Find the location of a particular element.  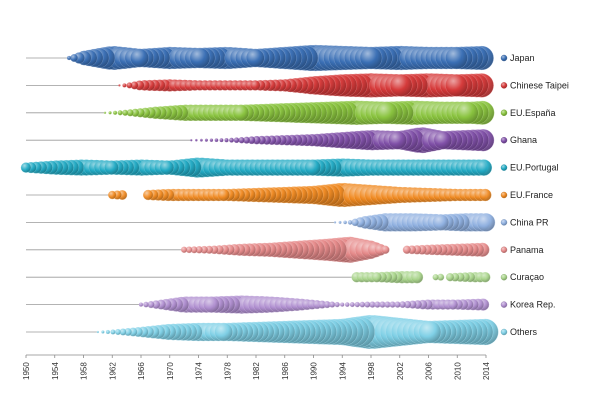

x-tick-label: 1950 is located at coordinates (26, 371).